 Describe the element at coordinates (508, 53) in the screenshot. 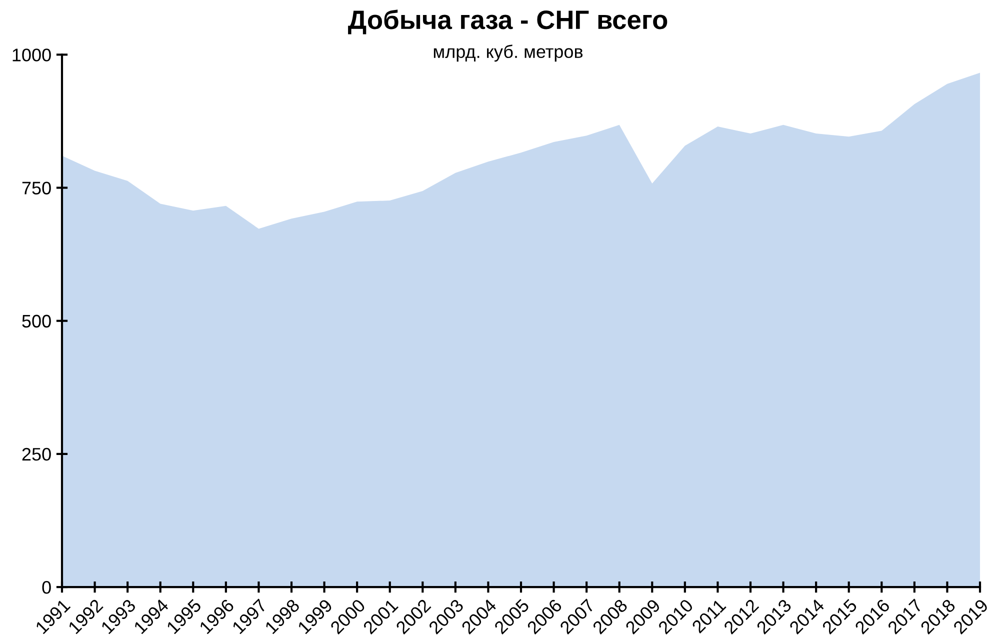

I see `chart-subtitle: млрд. куб. метров` at that location.